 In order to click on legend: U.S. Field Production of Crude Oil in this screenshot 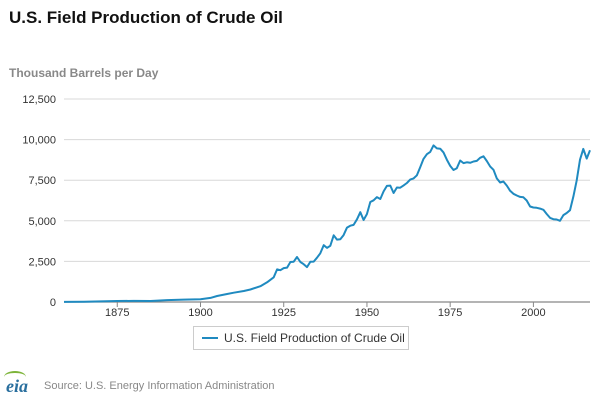, I will do `click(301, 338)`.